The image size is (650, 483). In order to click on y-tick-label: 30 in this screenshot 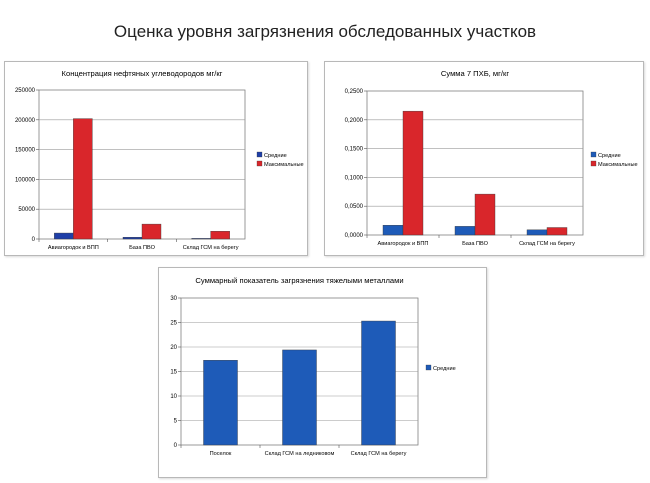, I will do `click(173, 299)`.